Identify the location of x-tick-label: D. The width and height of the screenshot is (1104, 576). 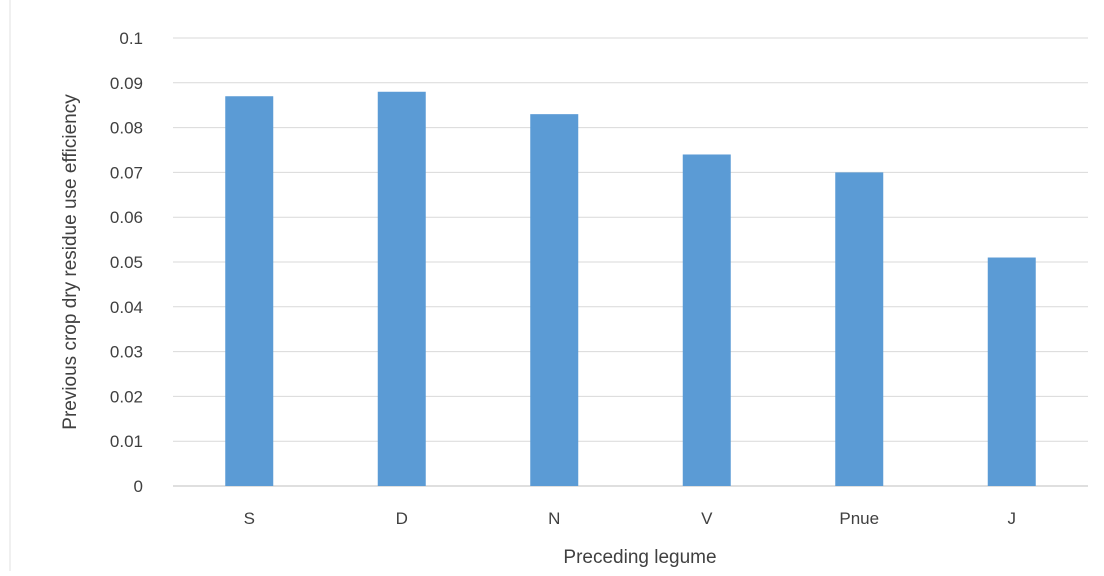
(402, 518).